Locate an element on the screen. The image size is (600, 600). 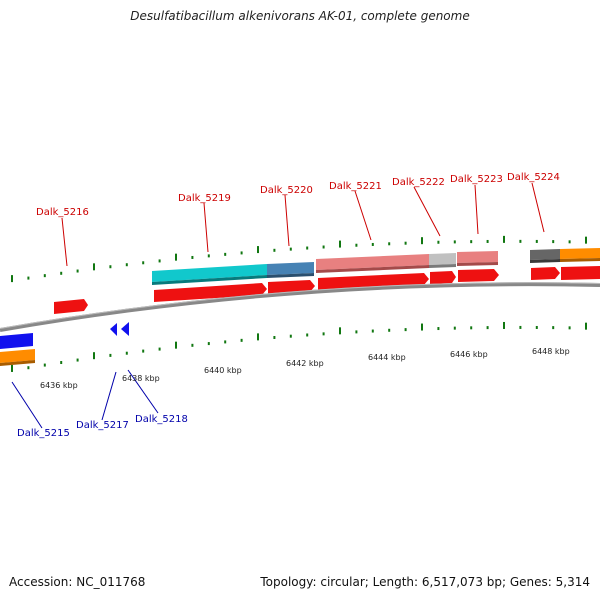
kbp-label-6436: 6436 kbp is located at coordinates (59, 385).